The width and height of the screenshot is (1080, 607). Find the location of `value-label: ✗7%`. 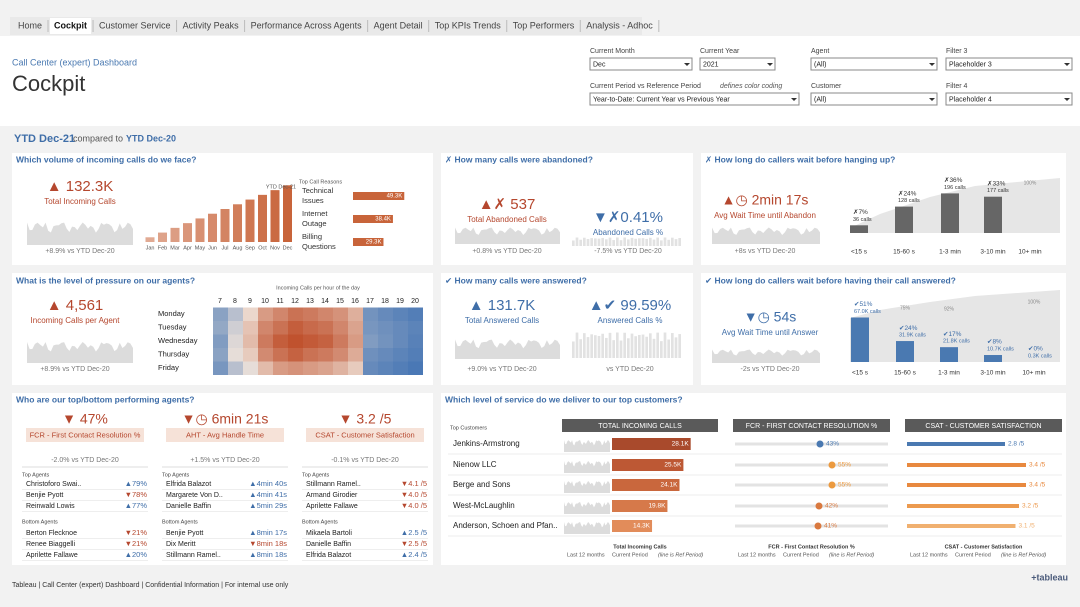

value-label: ✗7% is located at coordinates (860, 212).